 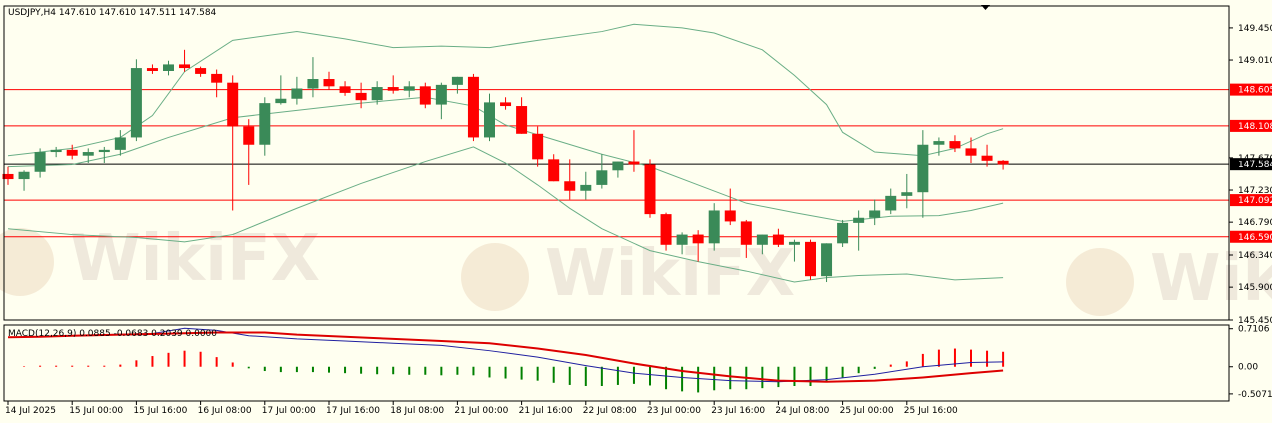 What do you see at coordinates (96, 411) in the screenshot?
I see `time-tick-label: 15 Jul 00:00` at bounding box center [96, 411].